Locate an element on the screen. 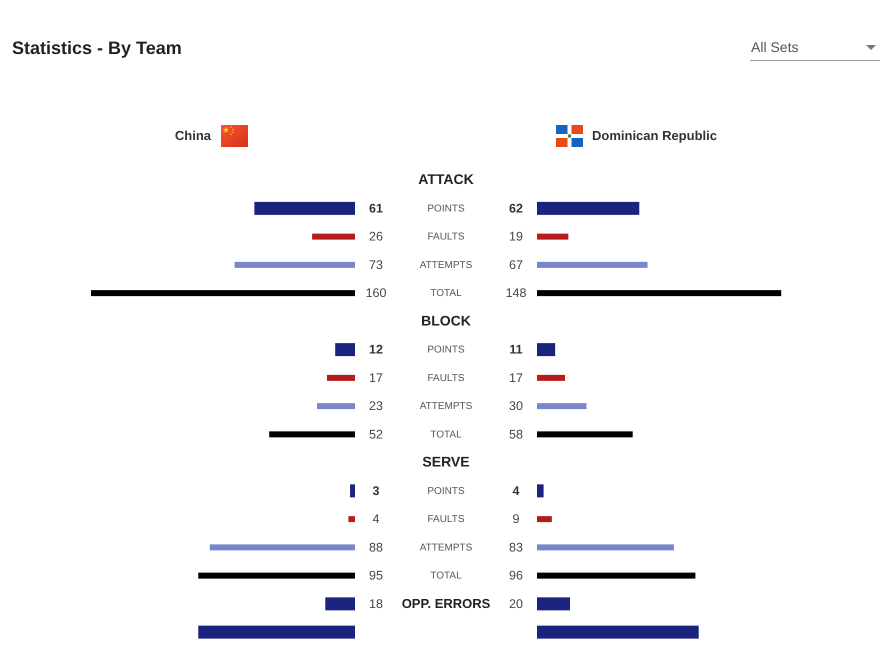  legend-label: China is located at coordinates (193, 135).